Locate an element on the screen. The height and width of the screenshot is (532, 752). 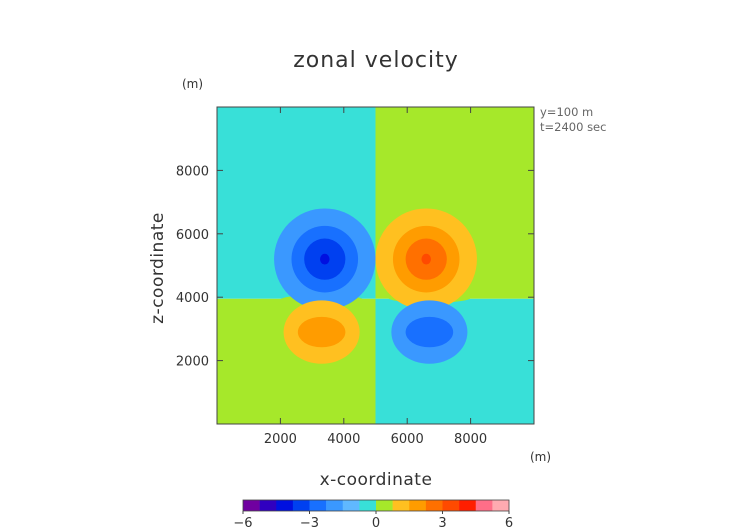
y-tick-label: 6000 is located at coordinates (192, 235).